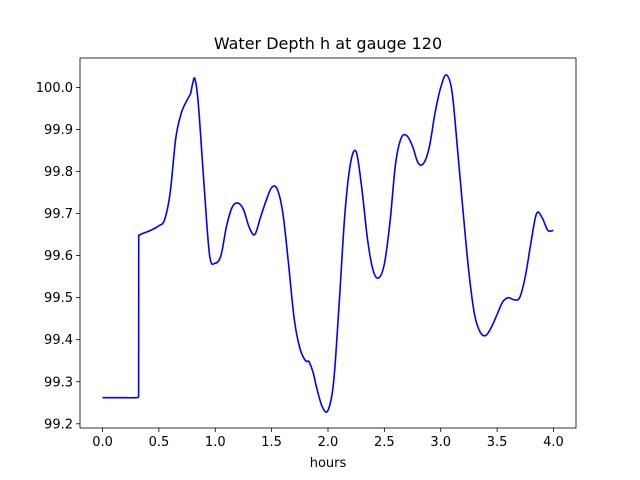 The width and height of the screenshot is (640, 480). I want to click on y-tick-label: 99.5, so click(58, 298).